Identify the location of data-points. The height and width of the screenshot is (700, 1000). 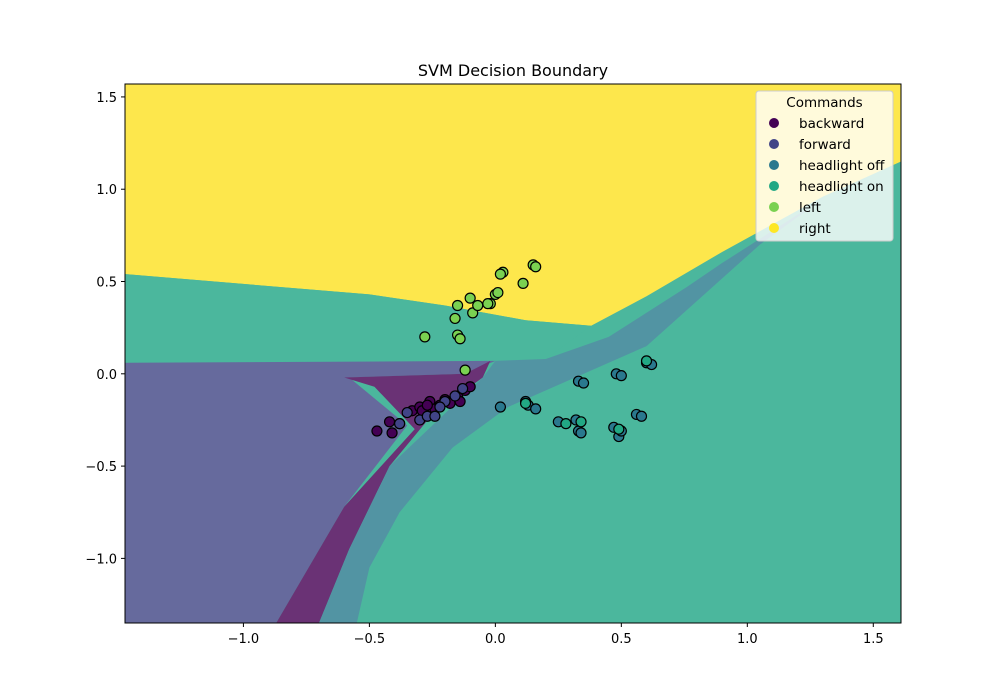
(514, 351).